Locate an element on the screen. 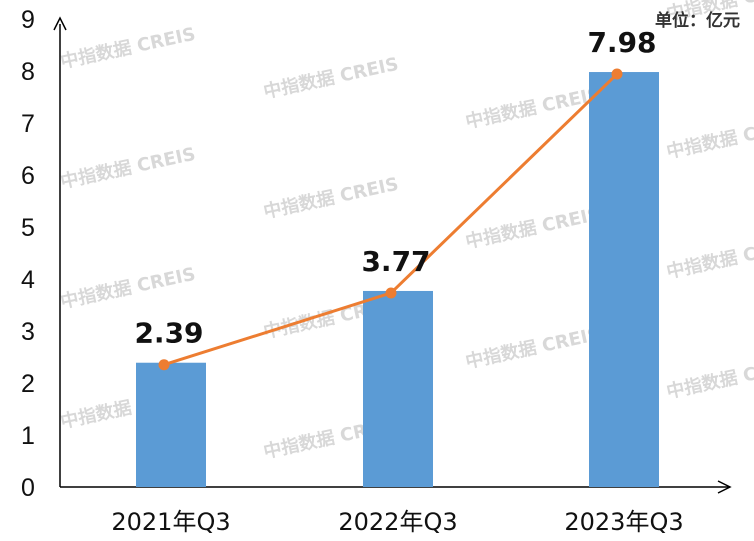 The width and height of the screenshot is (754, 541). y-tick-label: 9 is located at coordinates (28, 20).